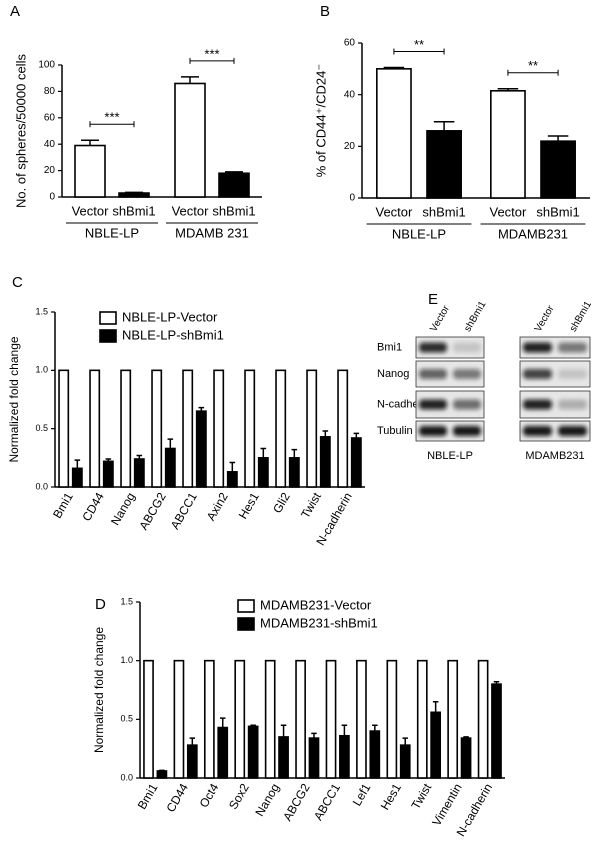  Describe the element at coordinates (362, 795) in the screenshot. I see `x-tick-label: Lef1` at that location.